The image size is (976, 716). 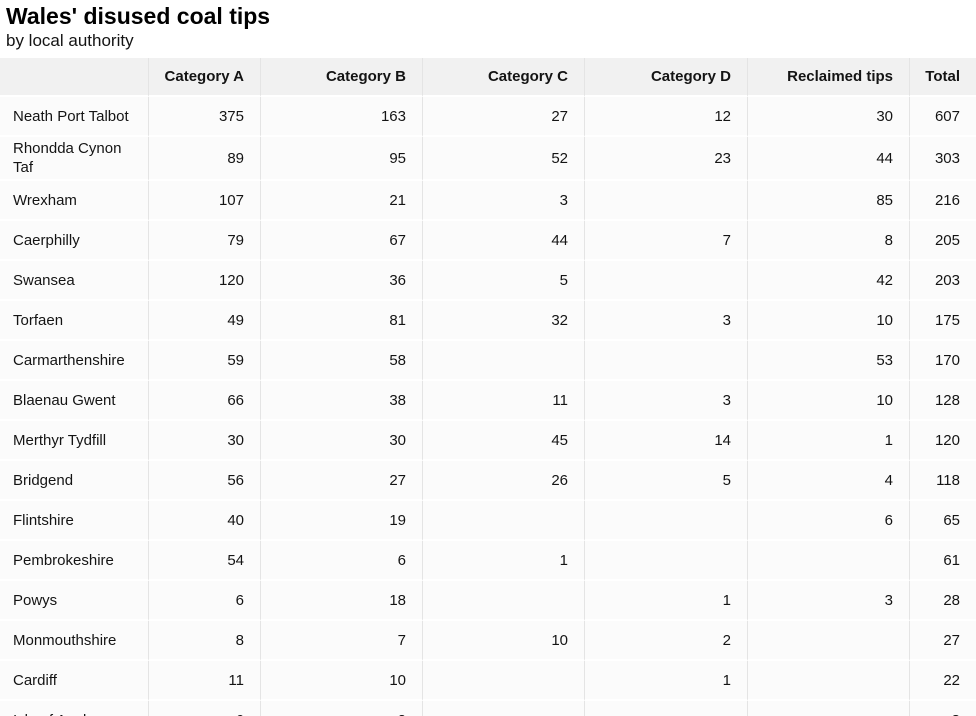 I want to click on table-row: Caerphilly 79 67 44 7 8 205, so click(x=488, y=241).